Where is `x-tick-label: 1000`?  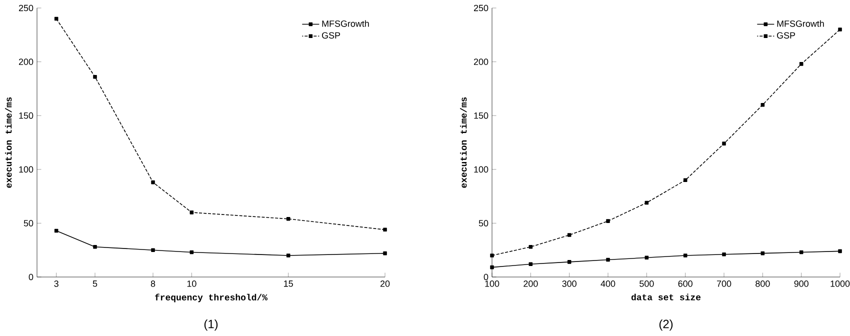 x-tick-label: 1000 is located at coordinates (840, 283).